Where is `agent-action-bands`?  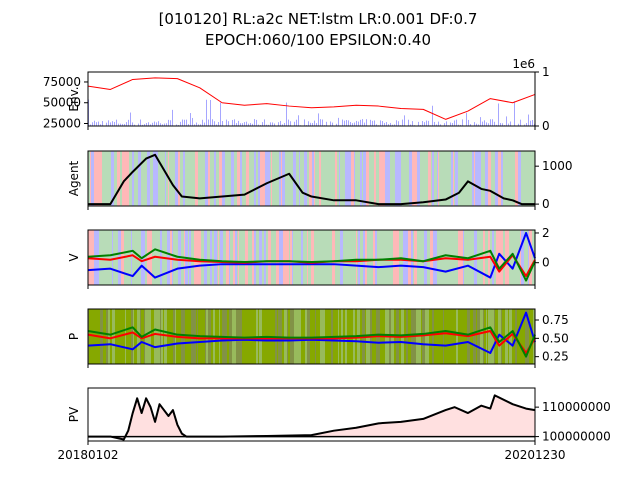 agent-action-bands is located at coordinates (311, 178).